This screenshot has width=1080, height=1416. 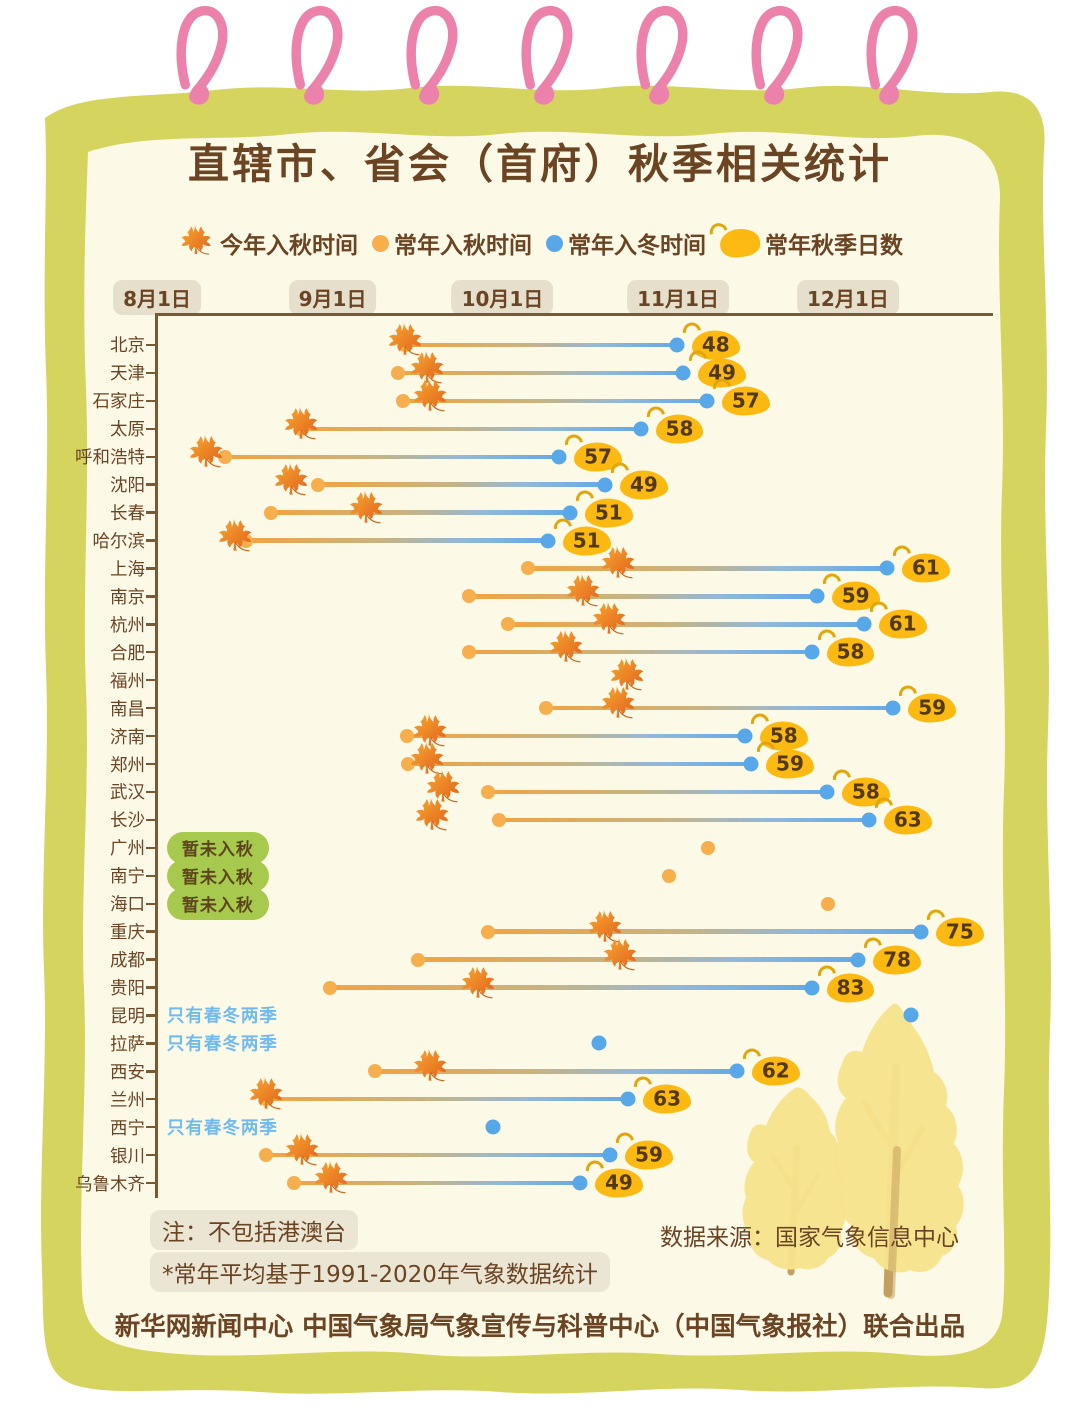 I want to click on city-label: 贵阳, so click(x=127, y=989).